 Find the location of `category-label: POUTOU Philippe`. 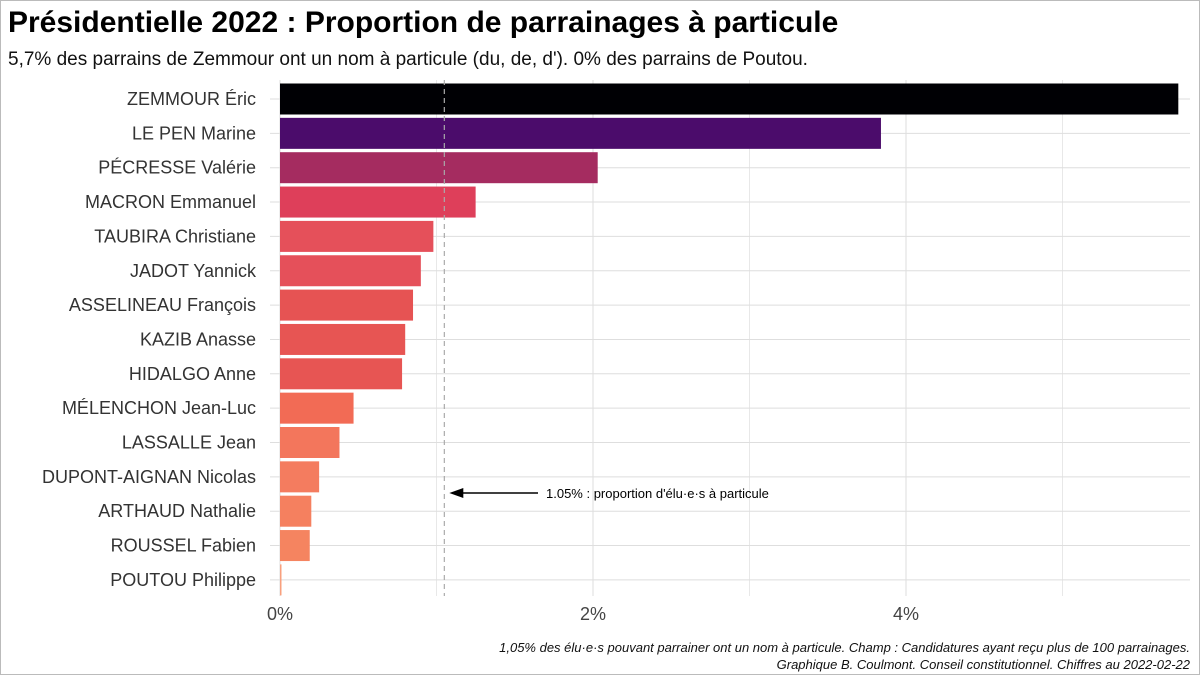

category-label: POUTOU Philippe is located at coordinates (183, 580).